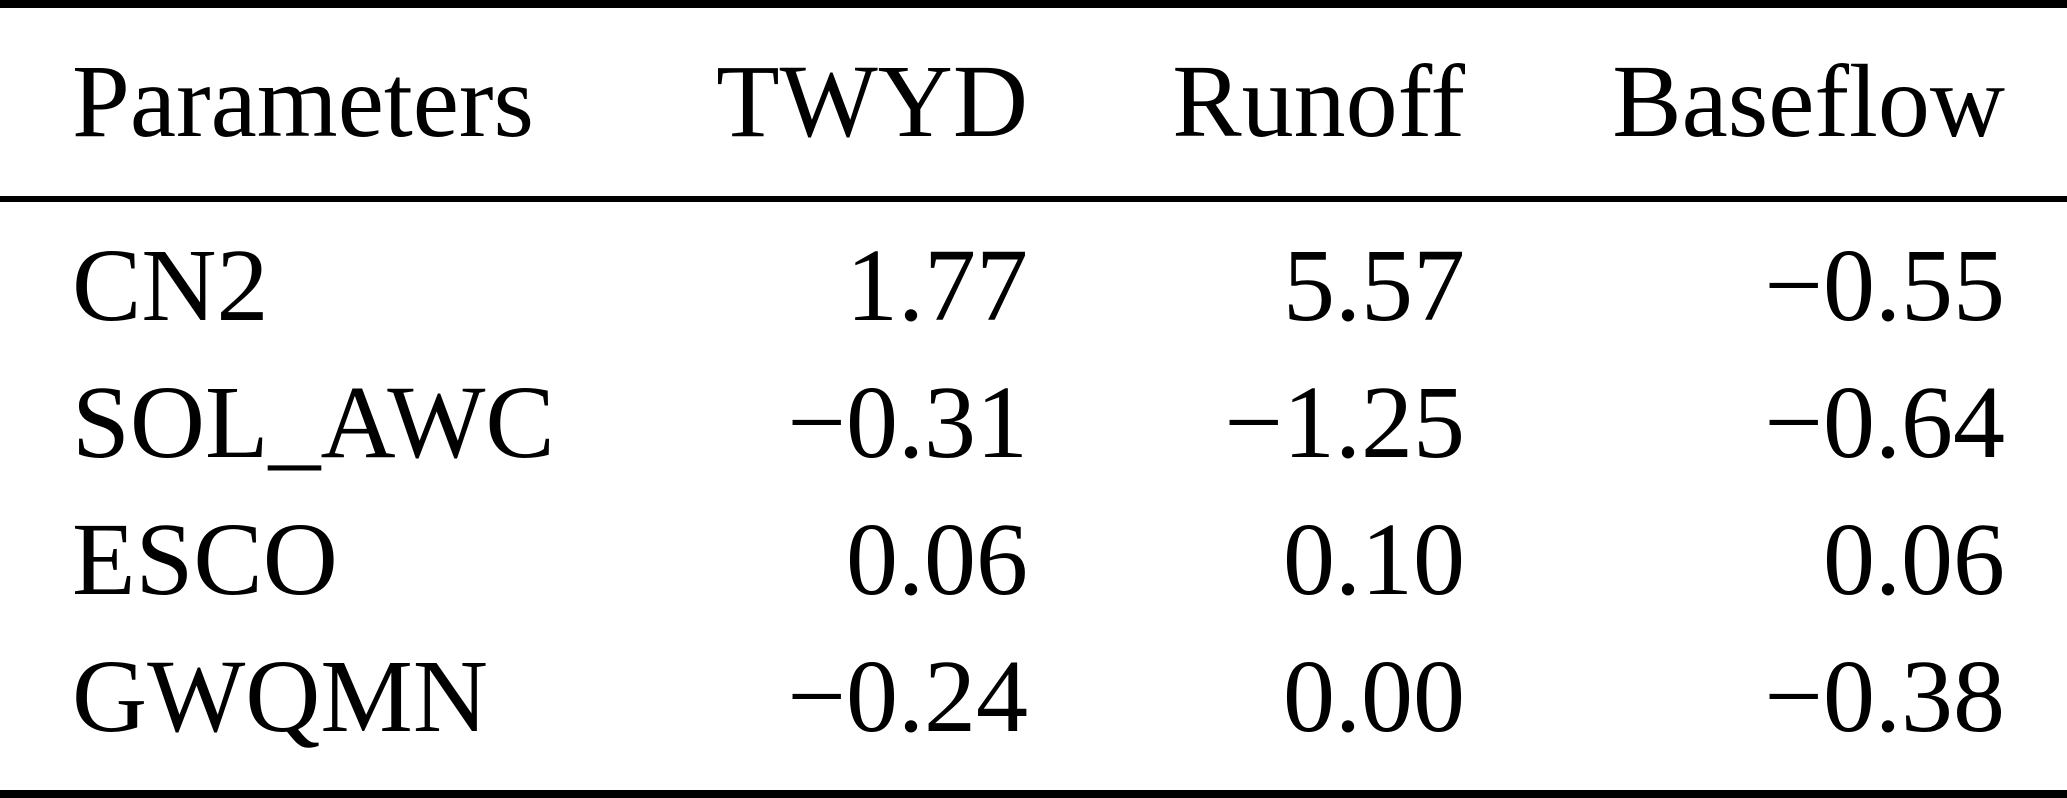 Image resolution: width=2067 pixels, height=798 pixels. Describe the element at coordinates (280, 696) in the screenshot. I see `parameter-name-cell: GWQMN` at that location.